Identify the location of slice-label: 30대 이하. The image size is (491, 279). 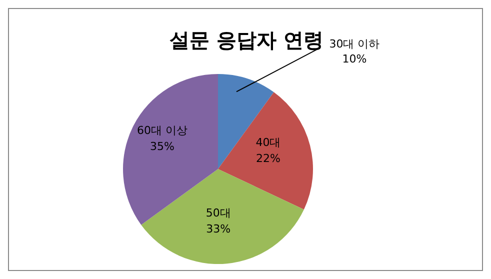
(354, 44).